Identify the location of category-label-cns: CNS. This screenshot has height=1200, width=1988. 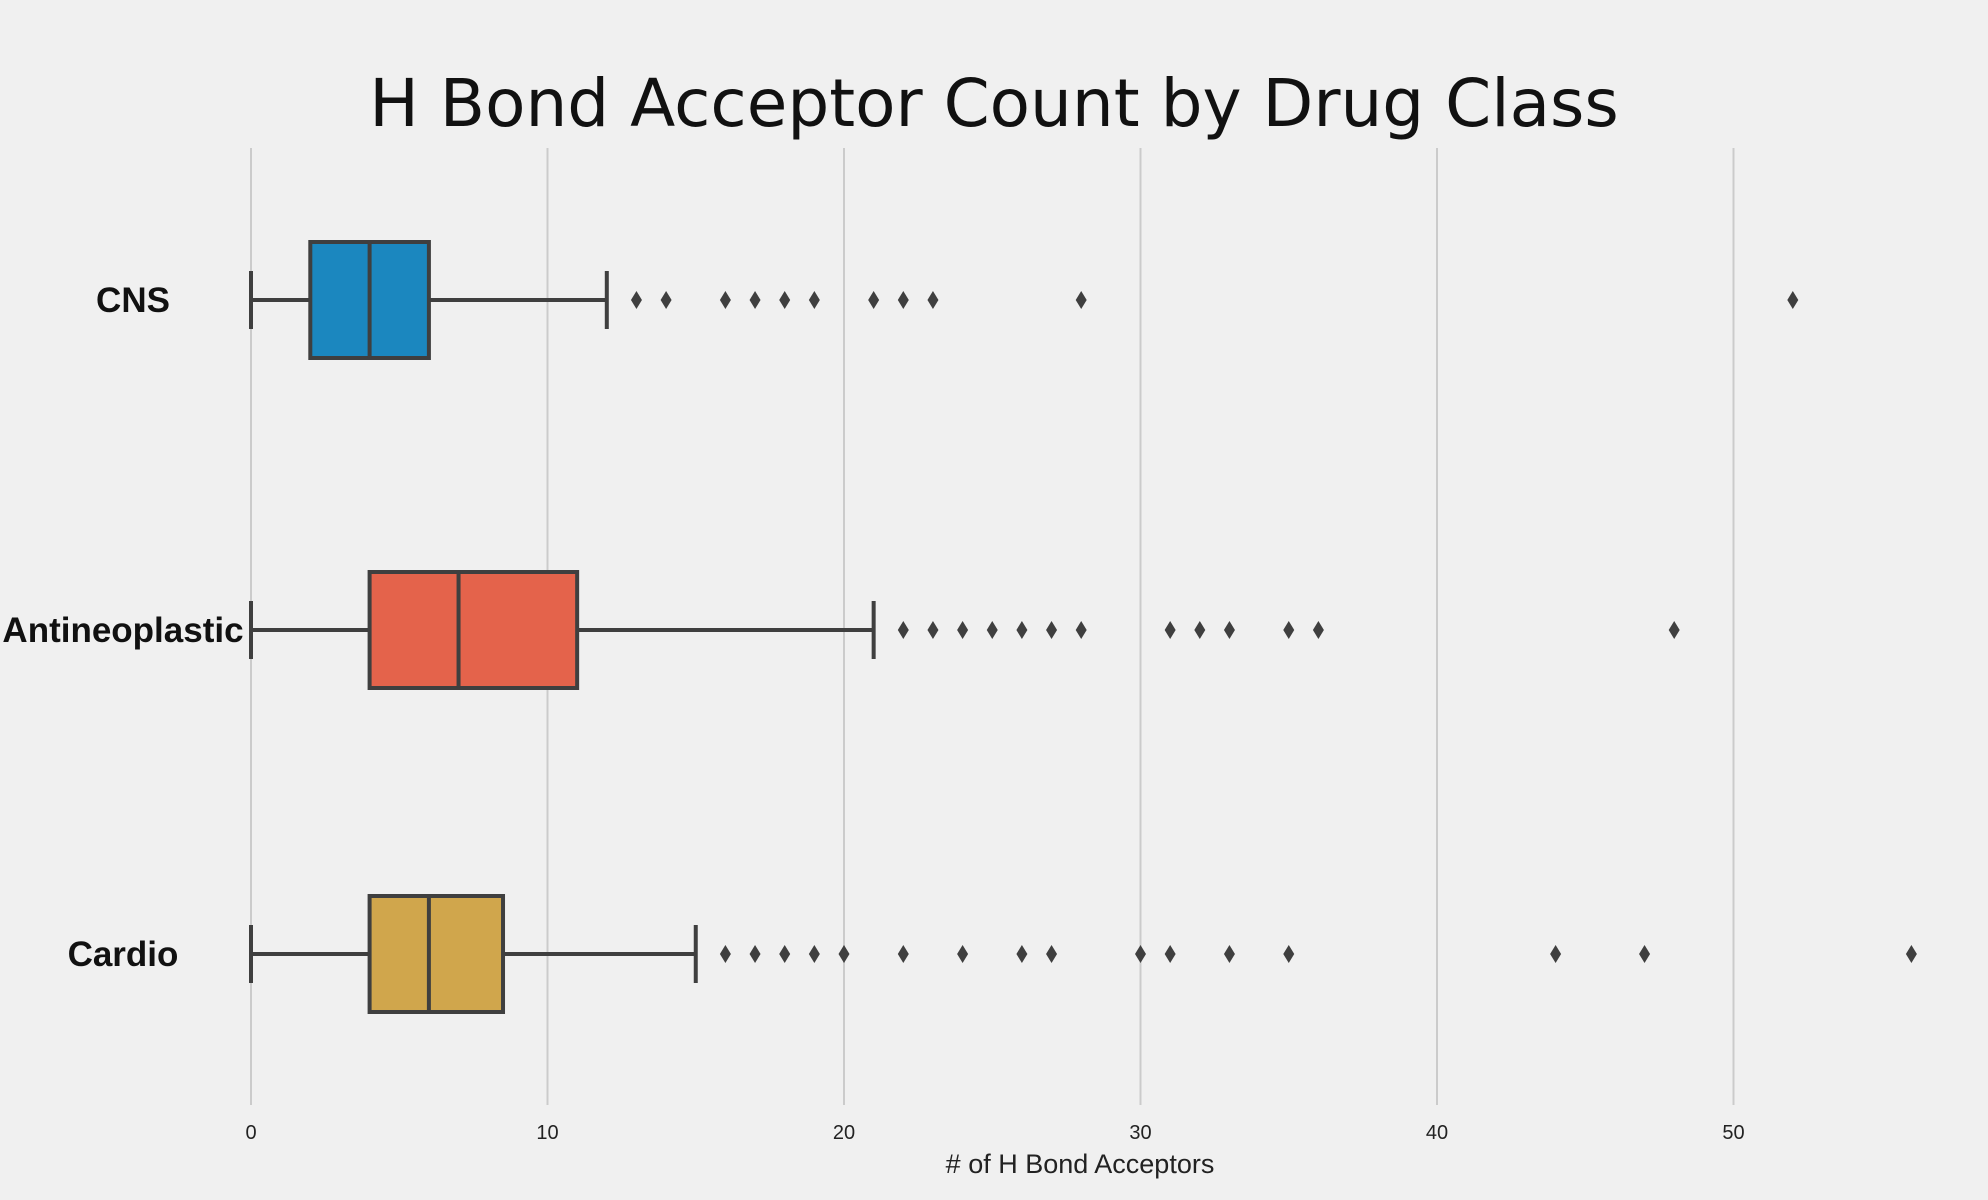
(133, 300).